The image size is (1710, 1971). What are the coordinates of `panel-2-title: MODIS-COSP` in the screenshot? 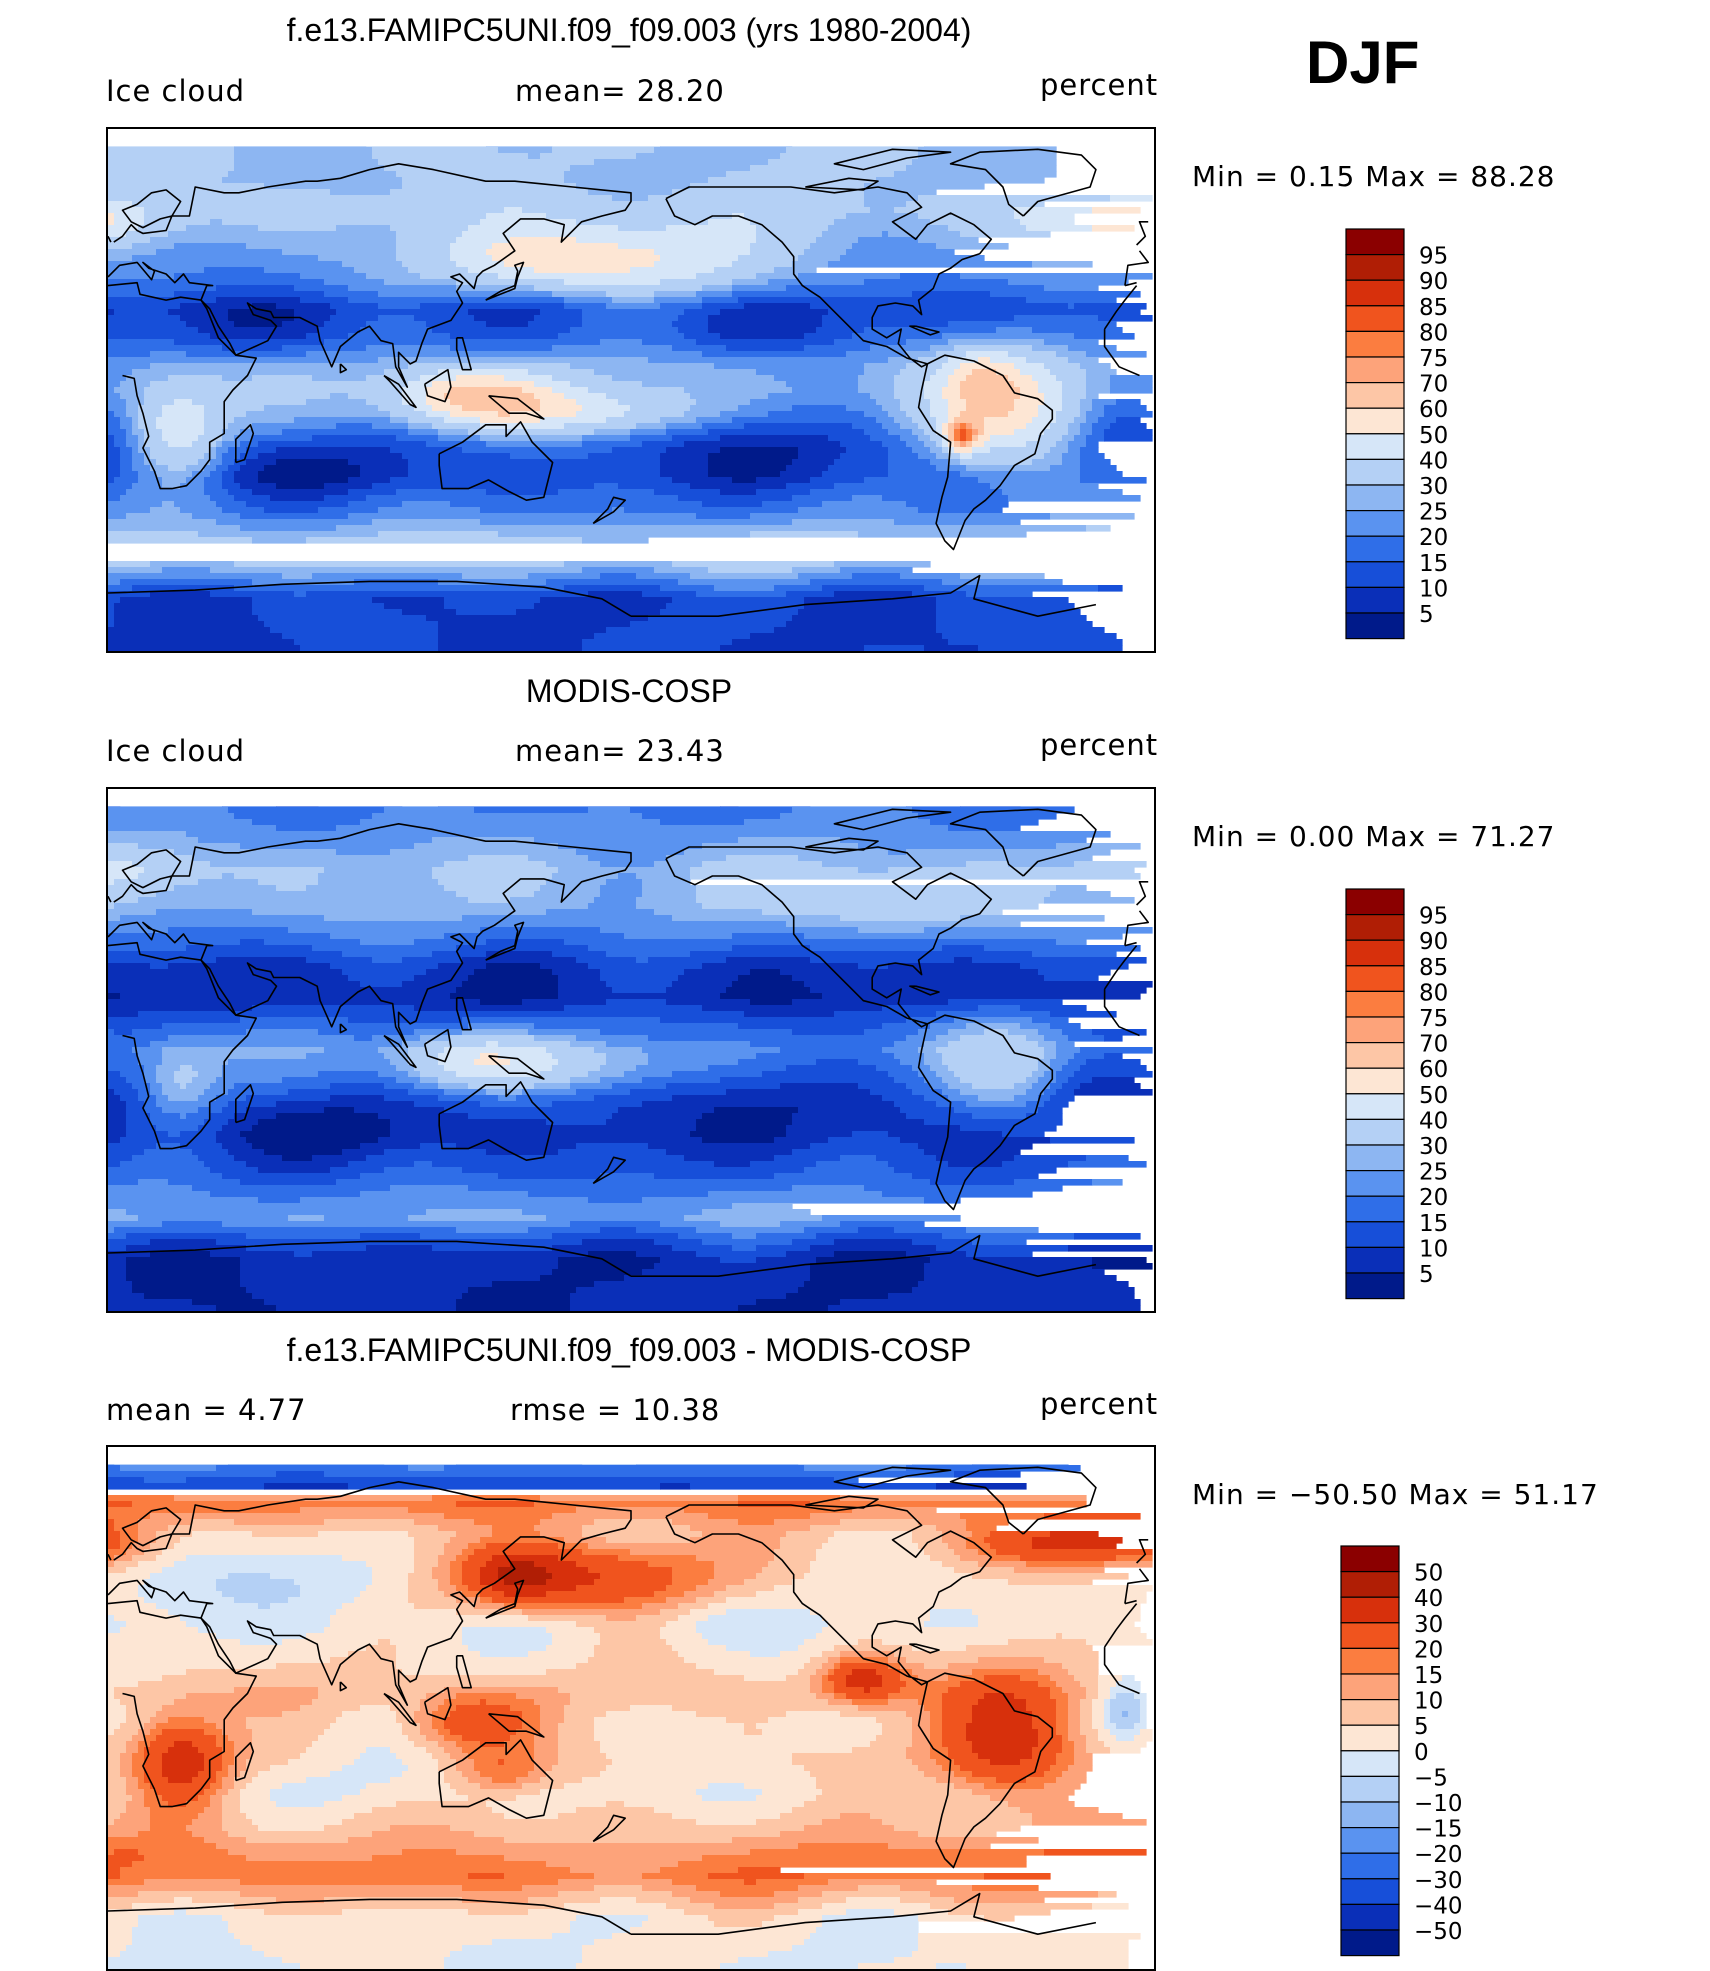 It's located at (629, 691).